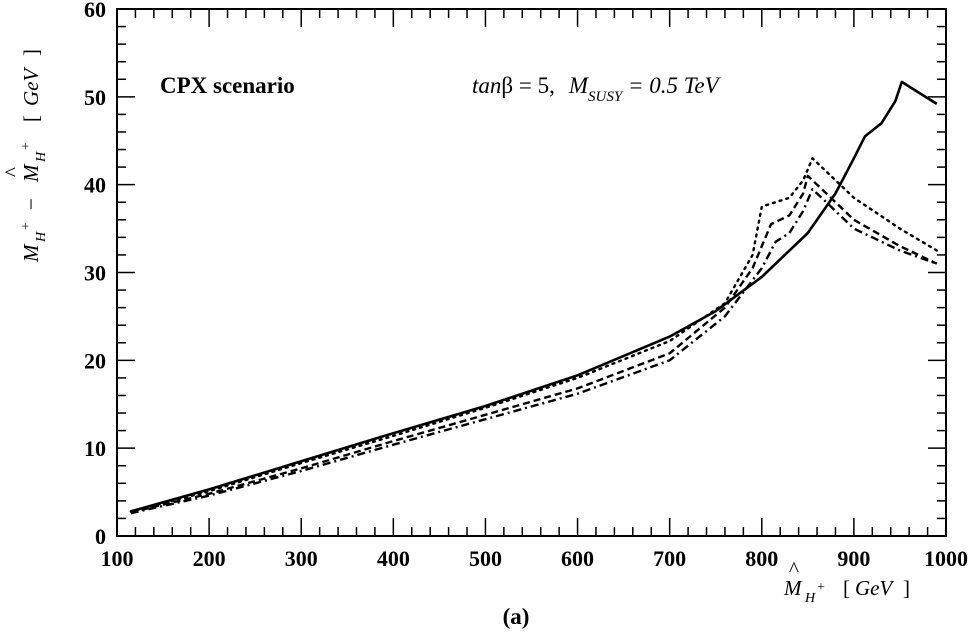 Image resolution: width=980 pixels, height=640 pixels. I want to click on scenario-annotation: CPX scenario, so click(227, 85).